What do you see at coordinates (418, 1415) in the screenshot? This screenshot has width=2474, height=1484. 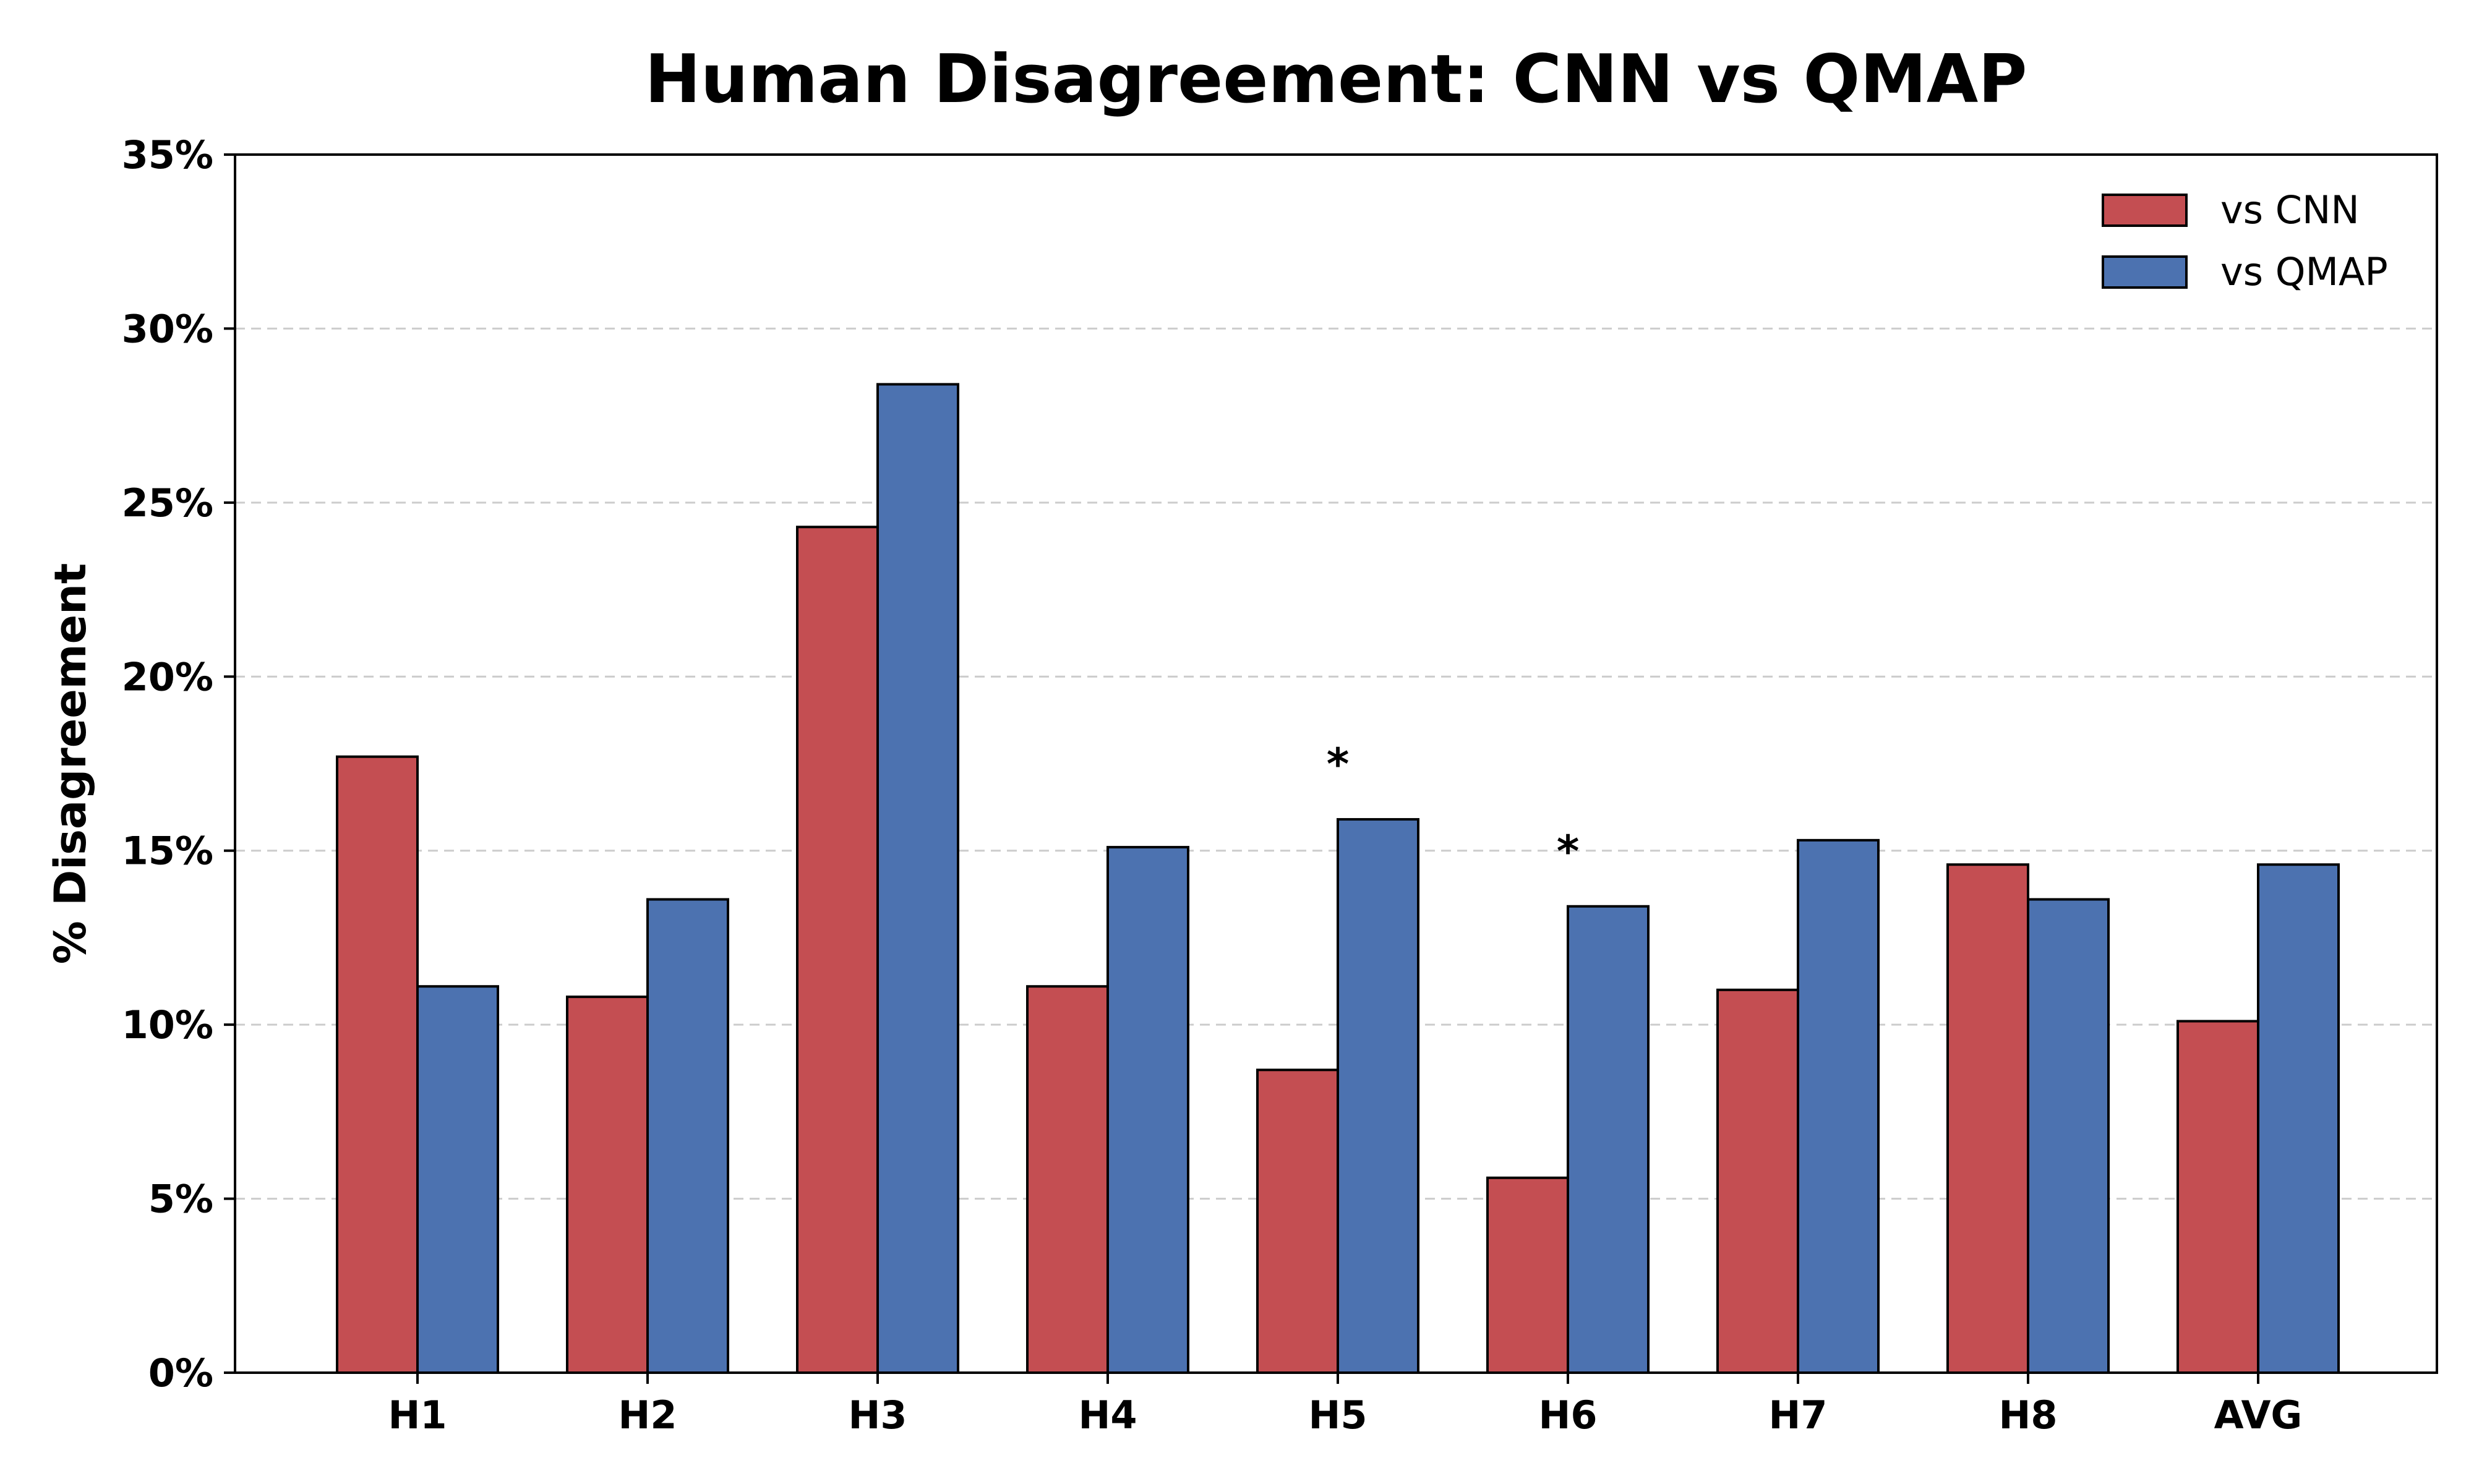 I see `x-tick-label: H1` at bounding box center [418, 1415].